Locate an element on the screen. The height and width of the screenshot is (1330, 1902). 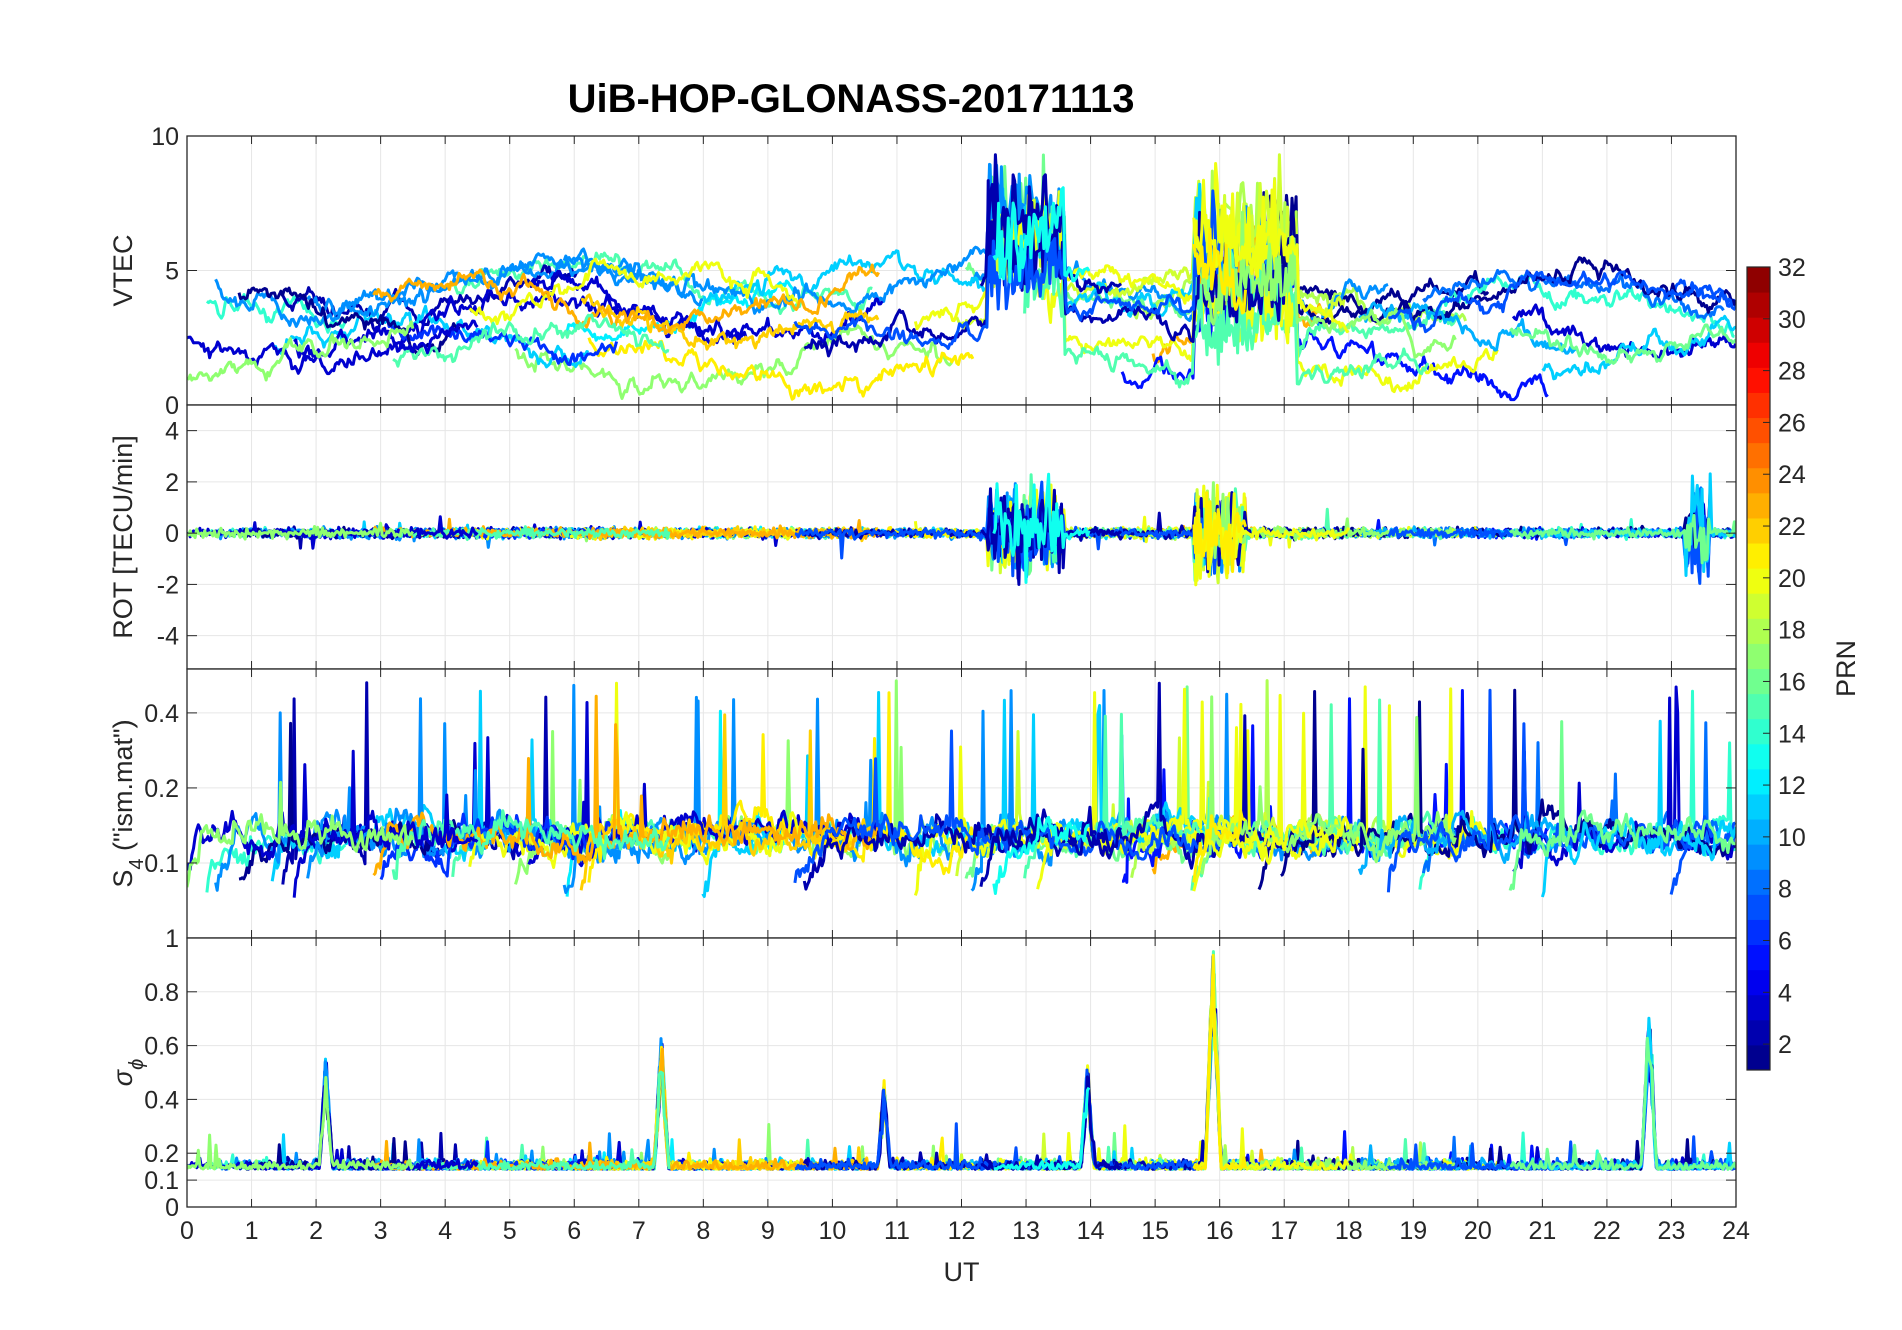
x-tick-label: 1 is located at coordinates (252, 1231).